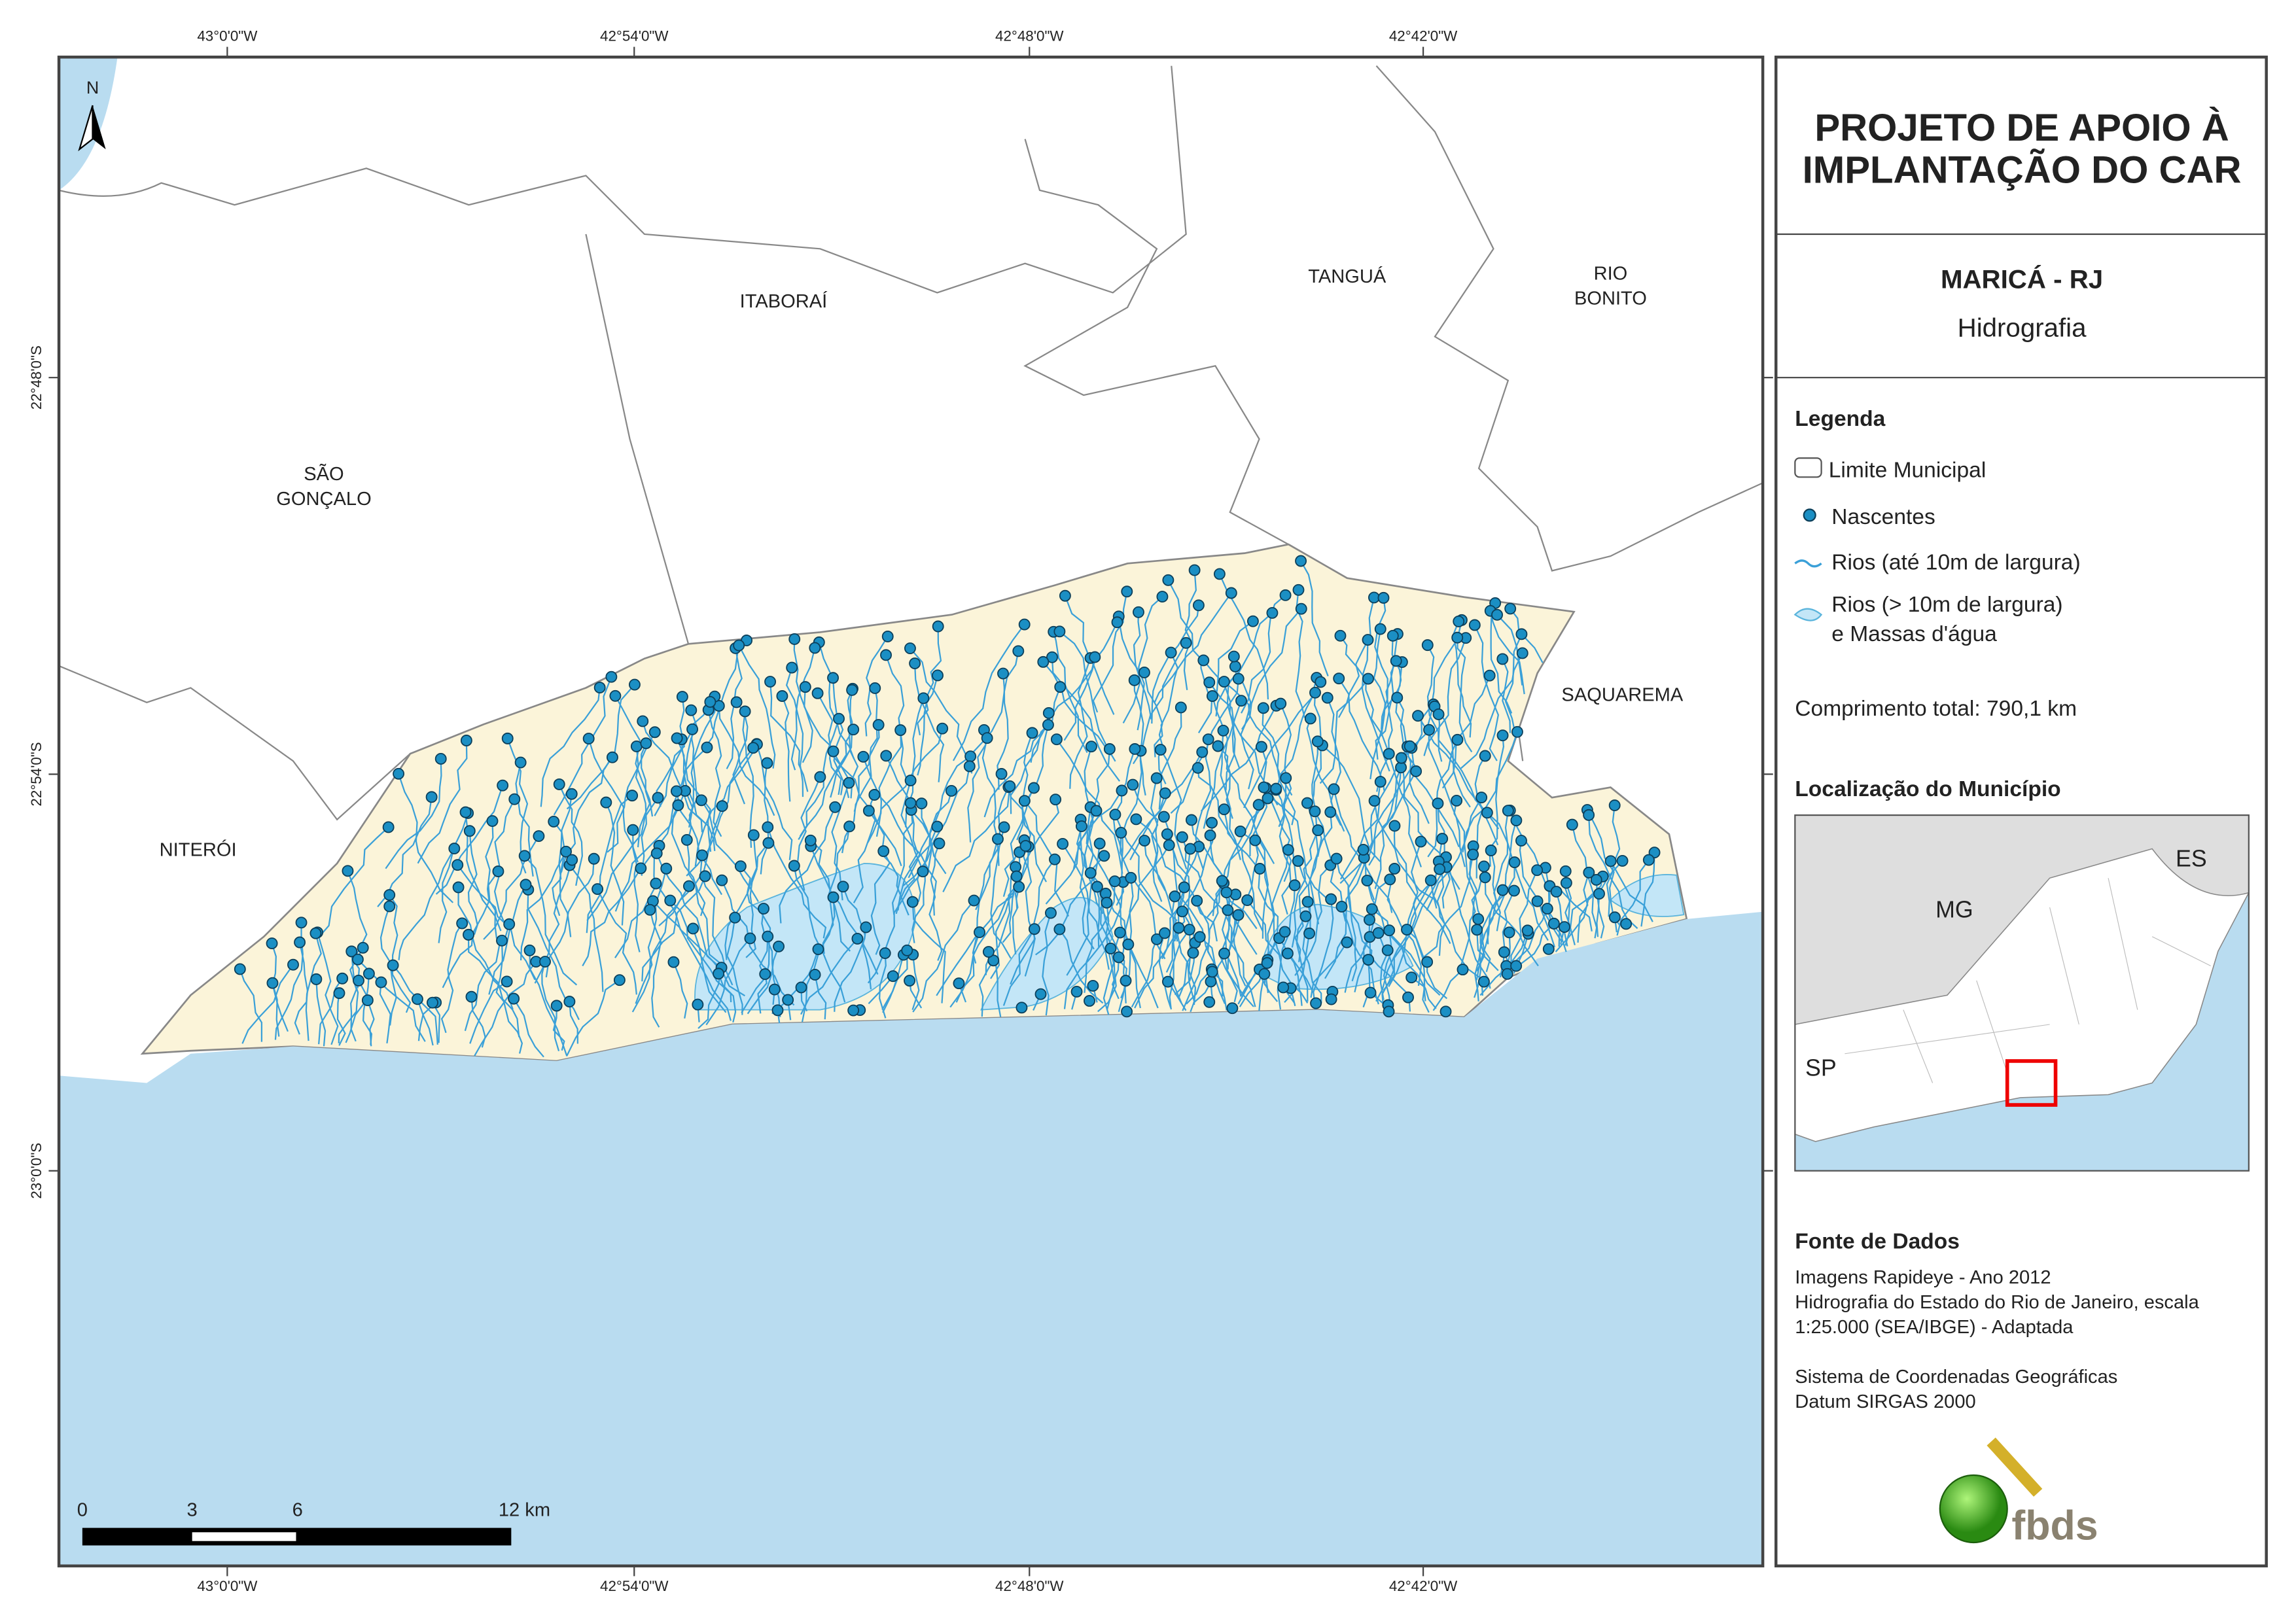 This screenshot has width=2296, height=1623. What do you see at coordinates (1423, 36) in the screenshot?
I see `lon-label: 42°42'0"W` at bounding box center [1423, 36].